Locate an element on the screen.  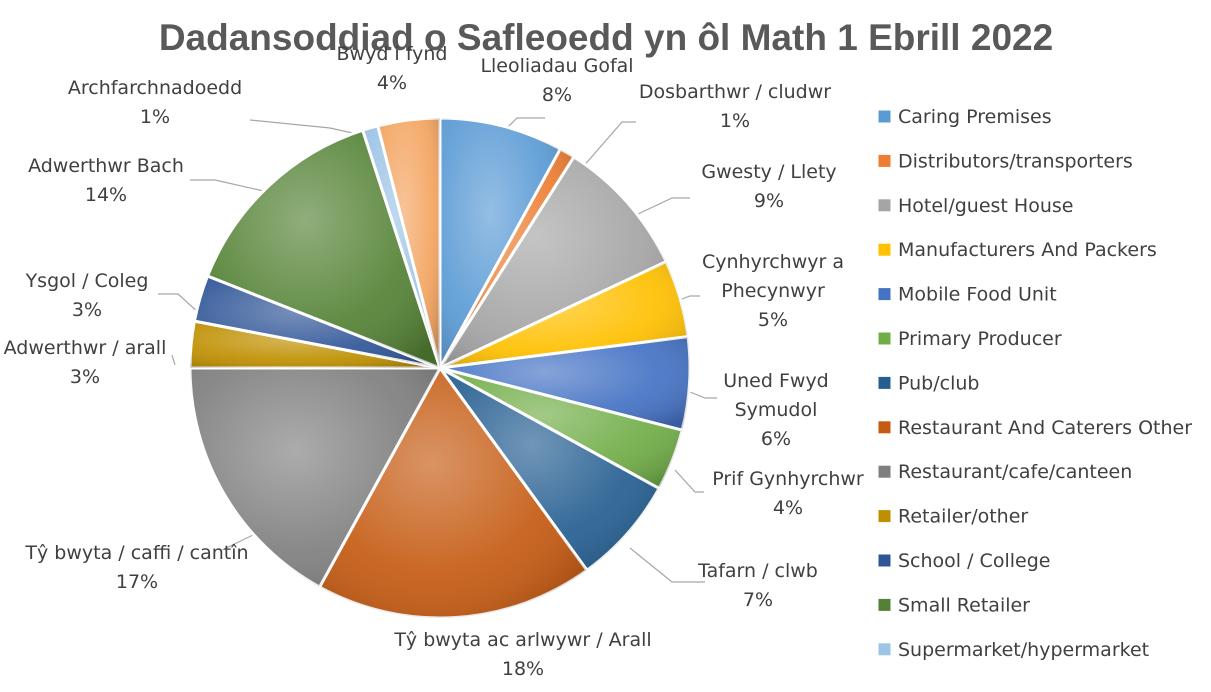
legend-item-10: Retailer/other is located at coordinates (952, 517).